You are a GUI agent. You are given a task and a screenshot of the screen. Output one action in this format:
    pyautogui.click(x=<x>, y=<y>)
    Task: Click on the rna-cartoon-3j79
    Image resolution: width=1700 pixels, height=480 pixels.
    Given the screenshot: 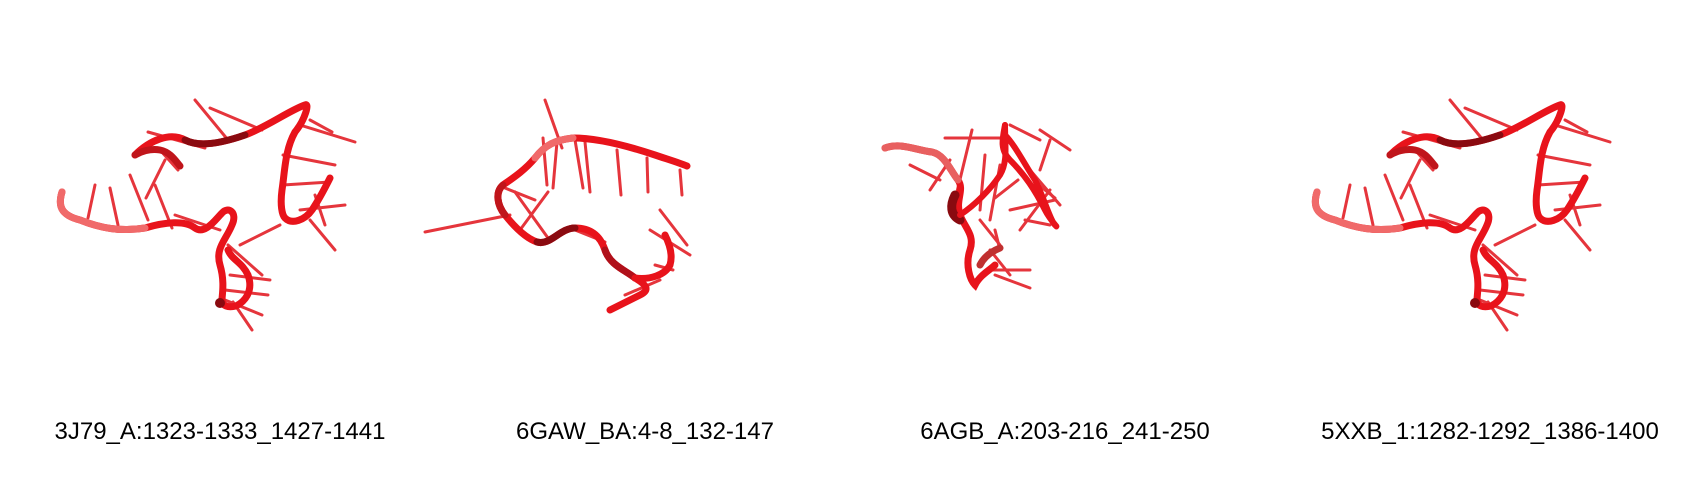 What is the action you would take?
    pyautogui.click(x=206, y=215)
    